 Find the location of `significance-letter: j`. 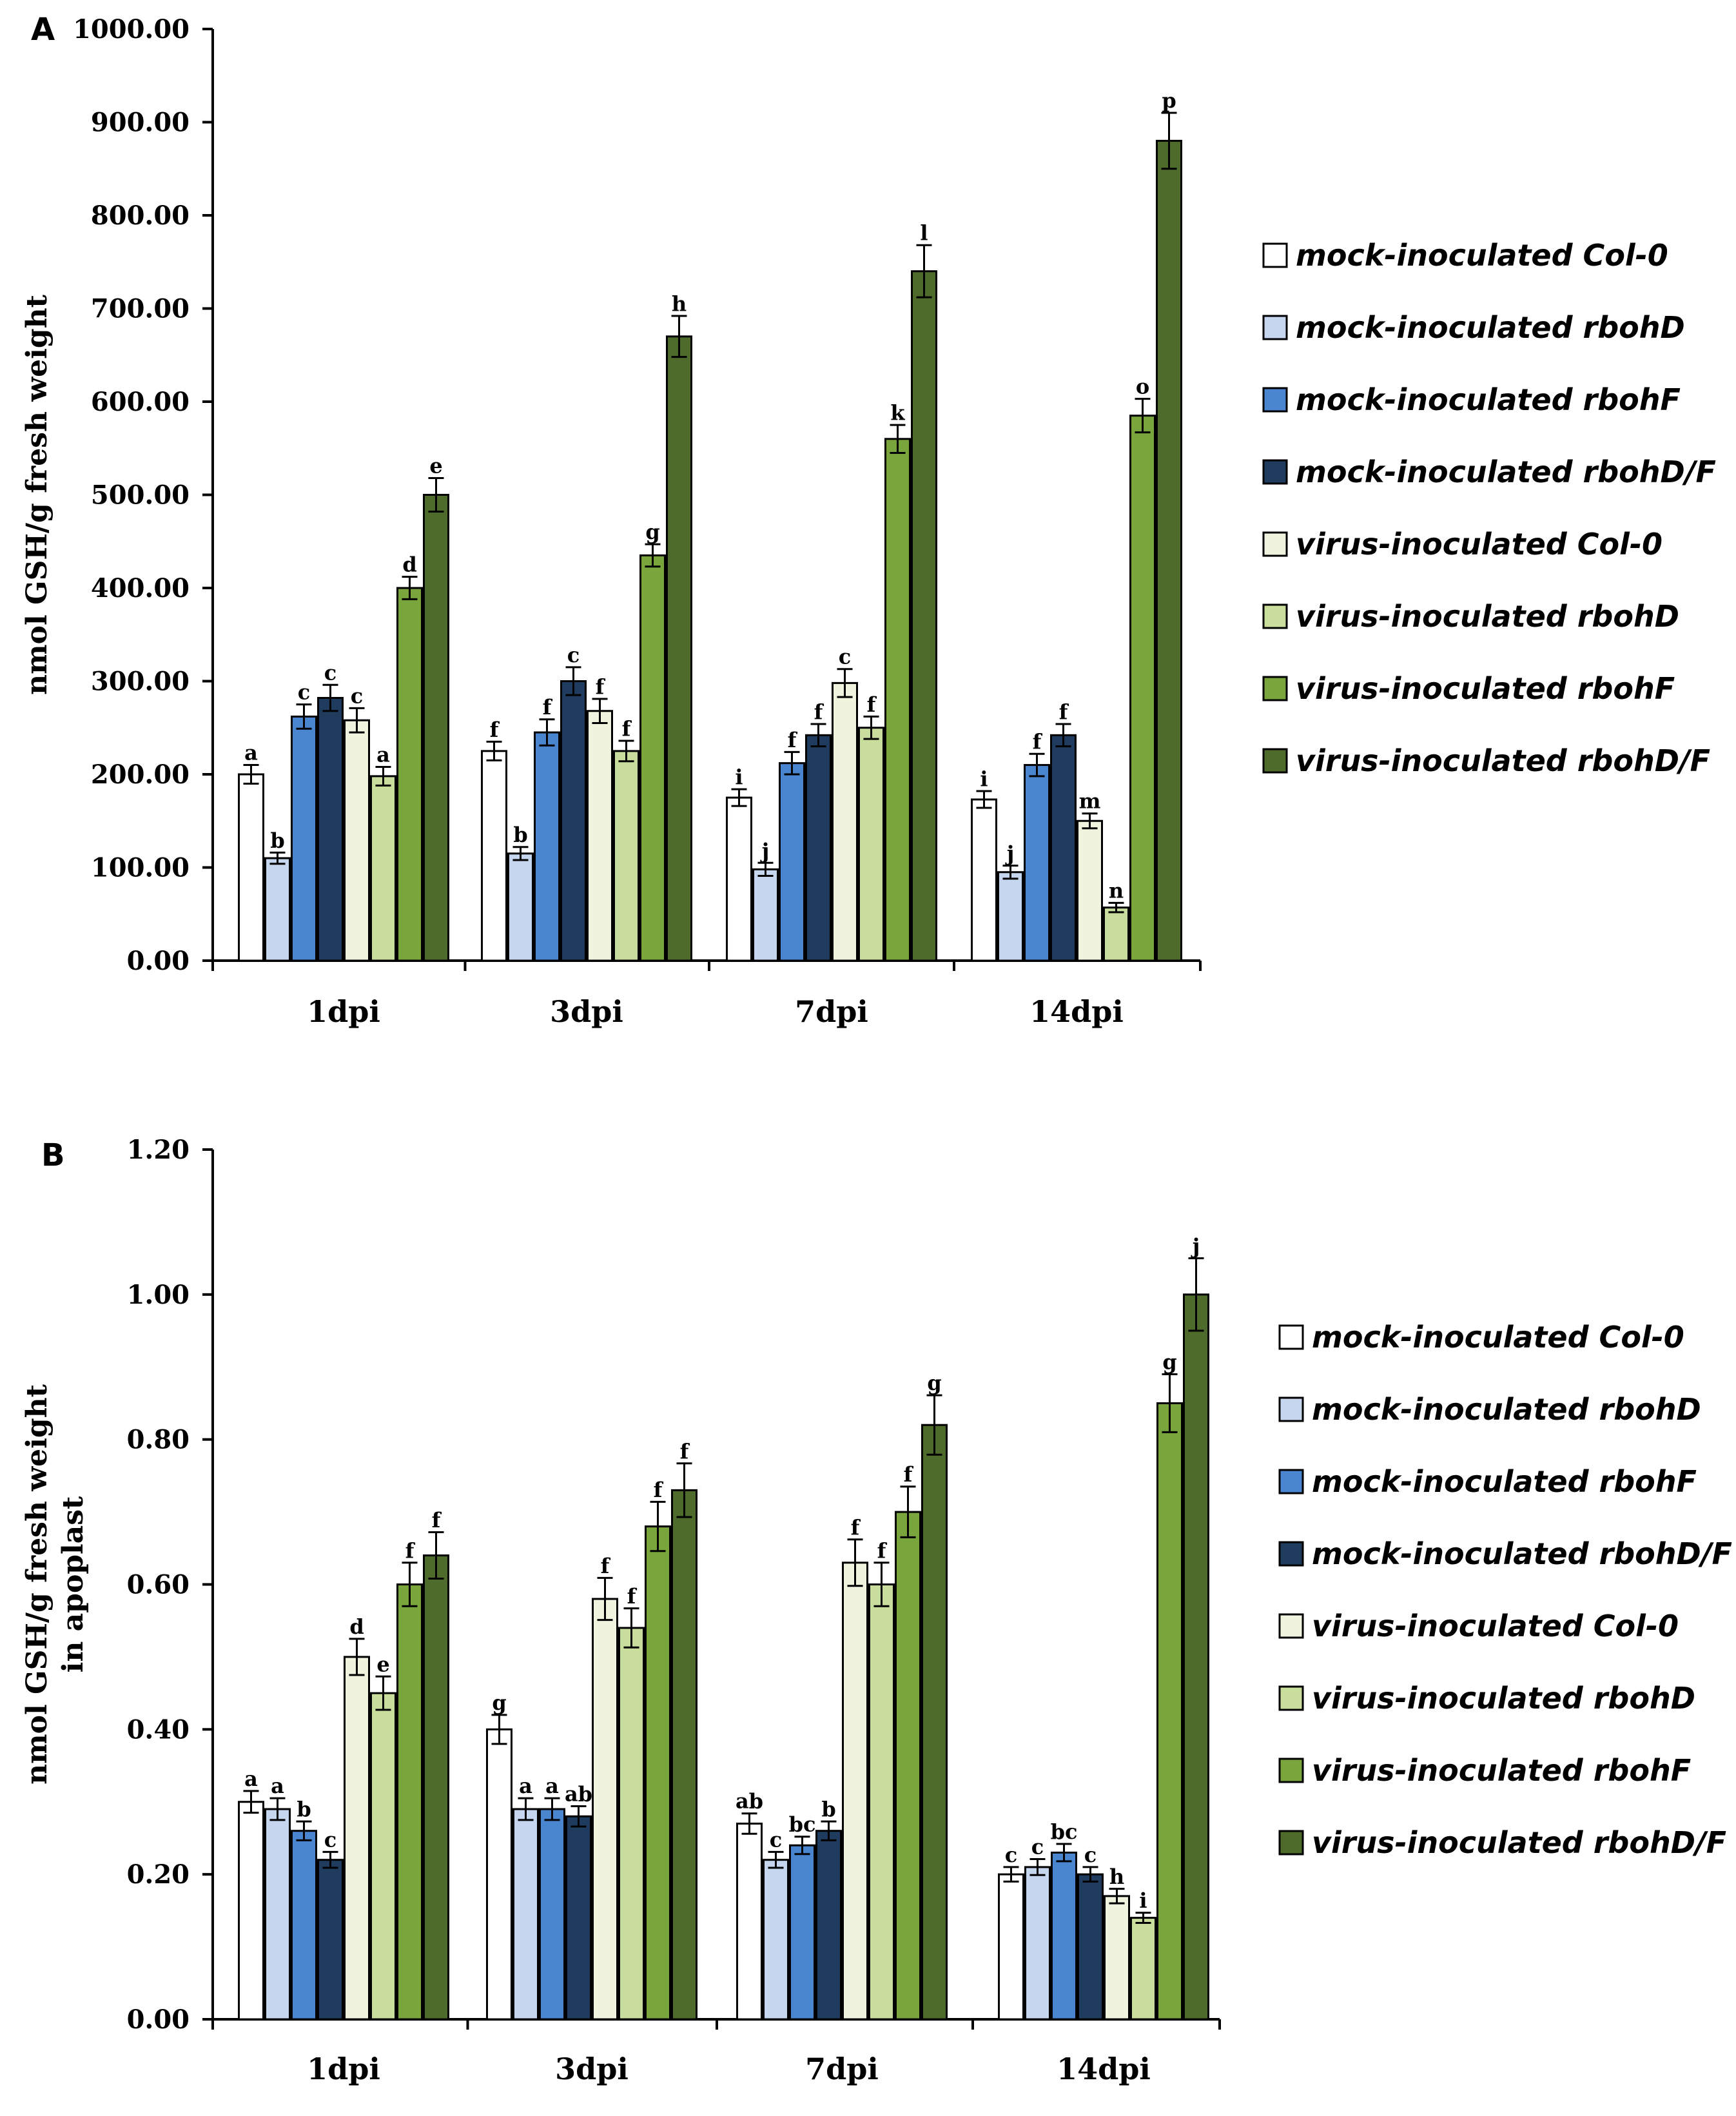

significance-letter: j is located at coordinates (1195, 1246).